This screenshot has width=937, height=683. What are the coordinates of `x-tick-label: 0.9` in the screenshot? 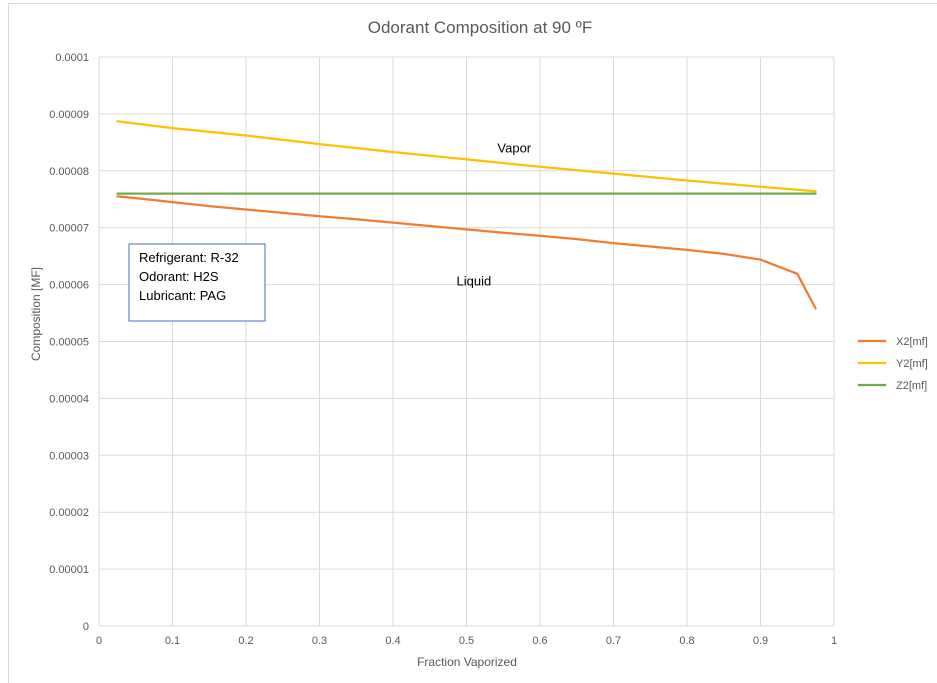 It's located at (760, 641).